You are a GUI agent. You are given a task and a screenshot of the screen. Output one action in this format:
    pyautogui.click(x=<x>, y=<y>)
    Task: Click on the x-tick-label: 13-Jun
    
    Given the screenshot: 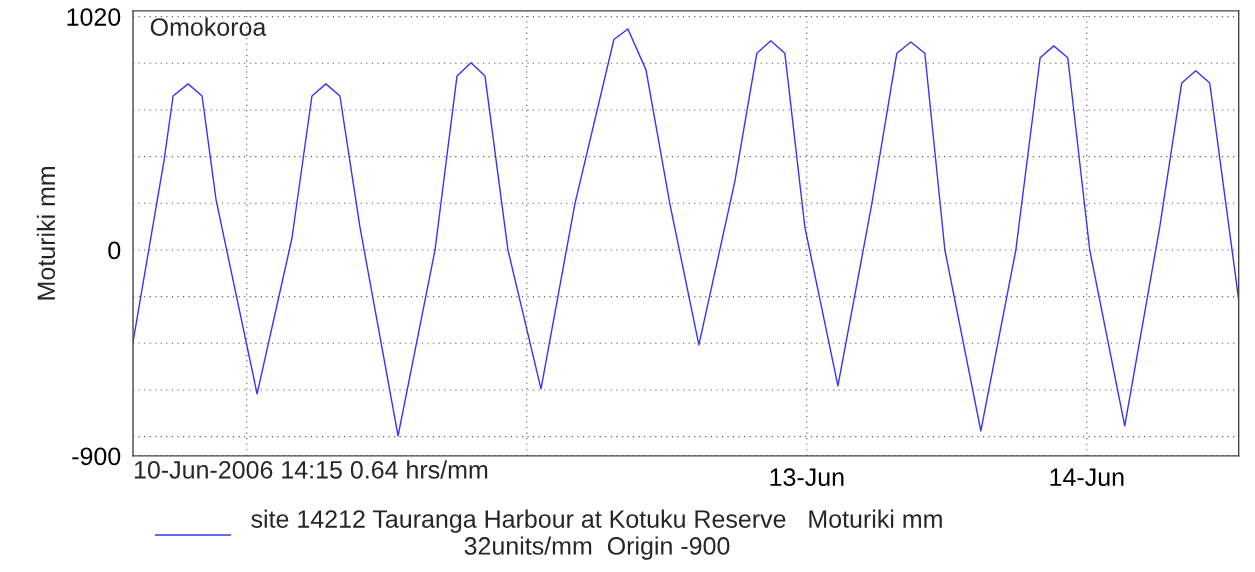 What is the action you would take?
    pyautogui.click(x=807, y=477)
    